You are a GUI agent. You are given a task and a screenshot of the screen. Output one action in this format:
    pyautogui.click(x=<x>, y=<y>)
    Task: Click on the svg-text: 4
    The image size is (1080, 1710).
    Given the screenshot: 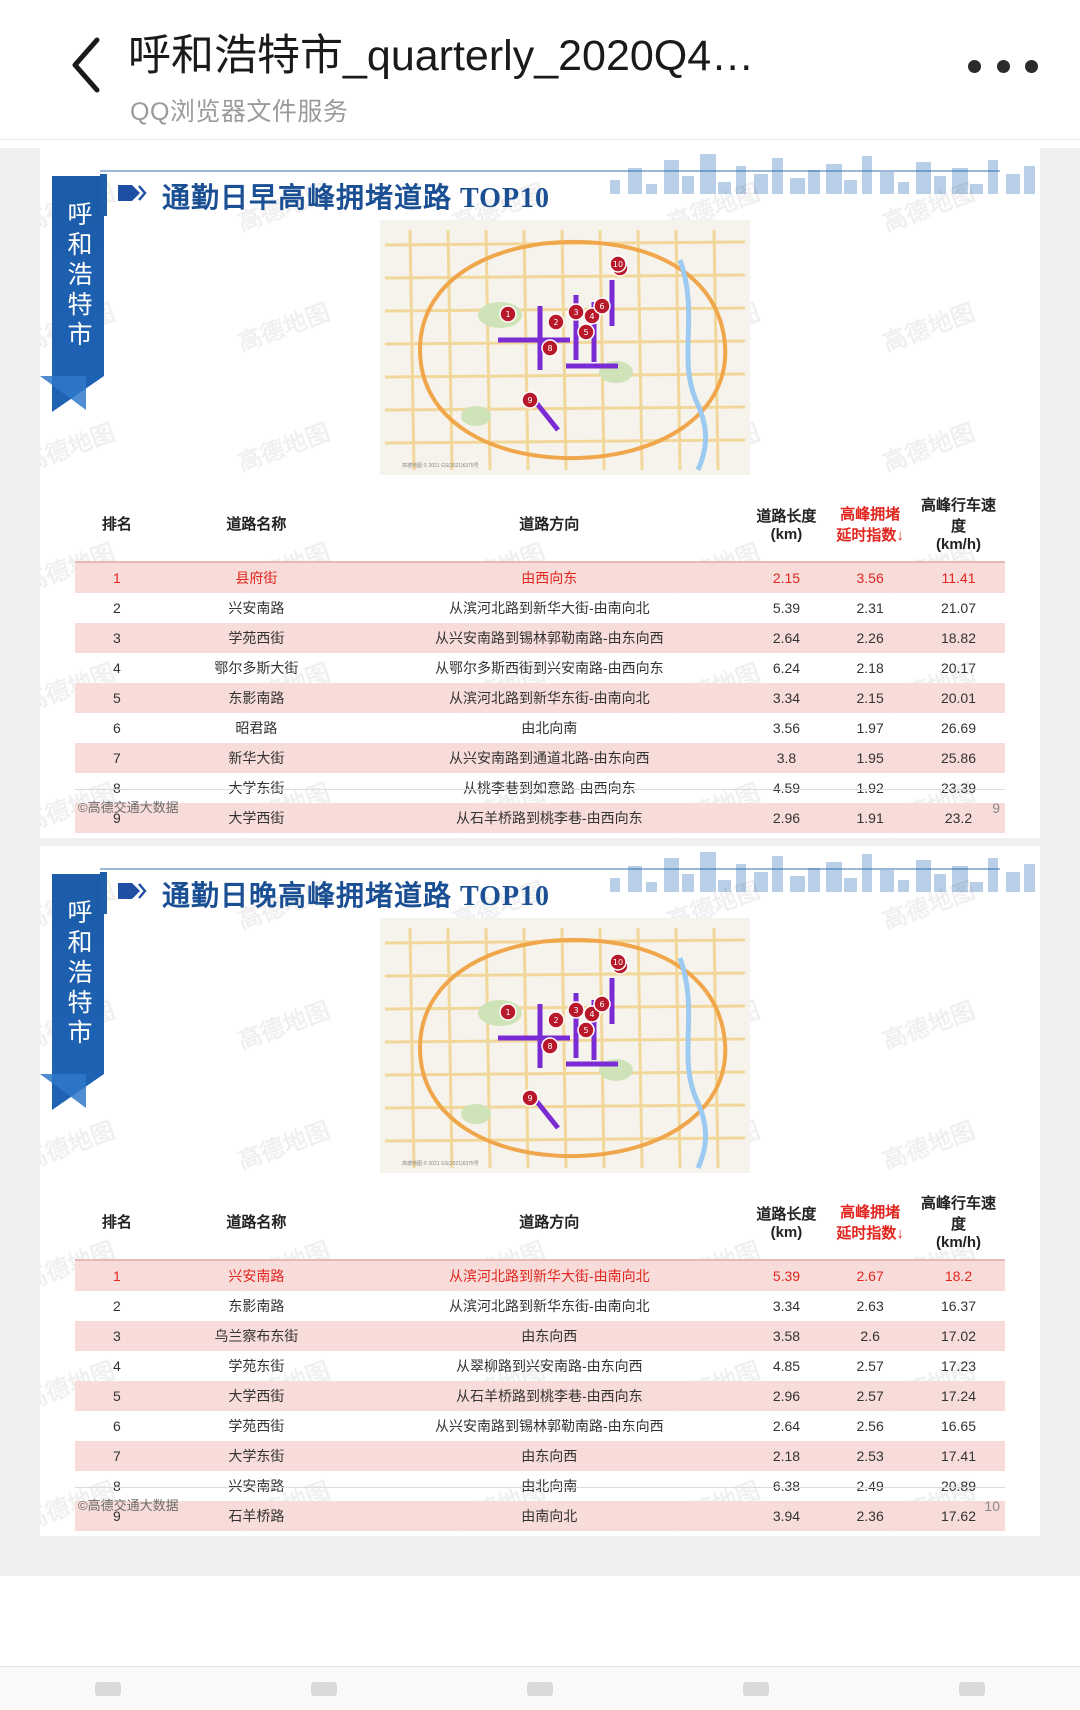 What is the action you would take?
    pyautogui.click(x=591, y=316)
    